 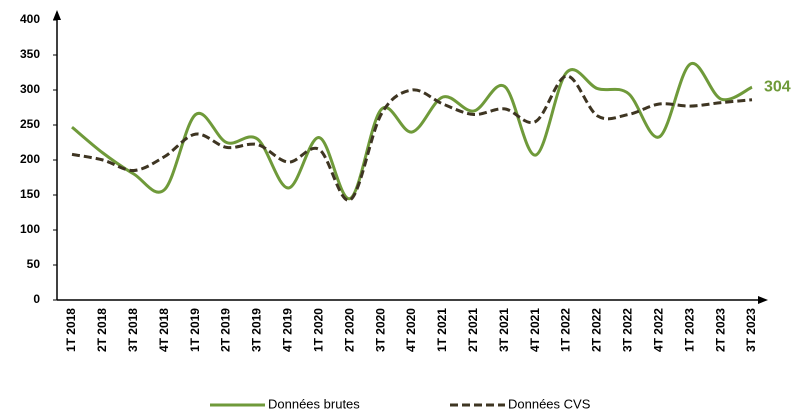 I want to click on x-tick-label: 2T 2022, so click(x=597, y=330).